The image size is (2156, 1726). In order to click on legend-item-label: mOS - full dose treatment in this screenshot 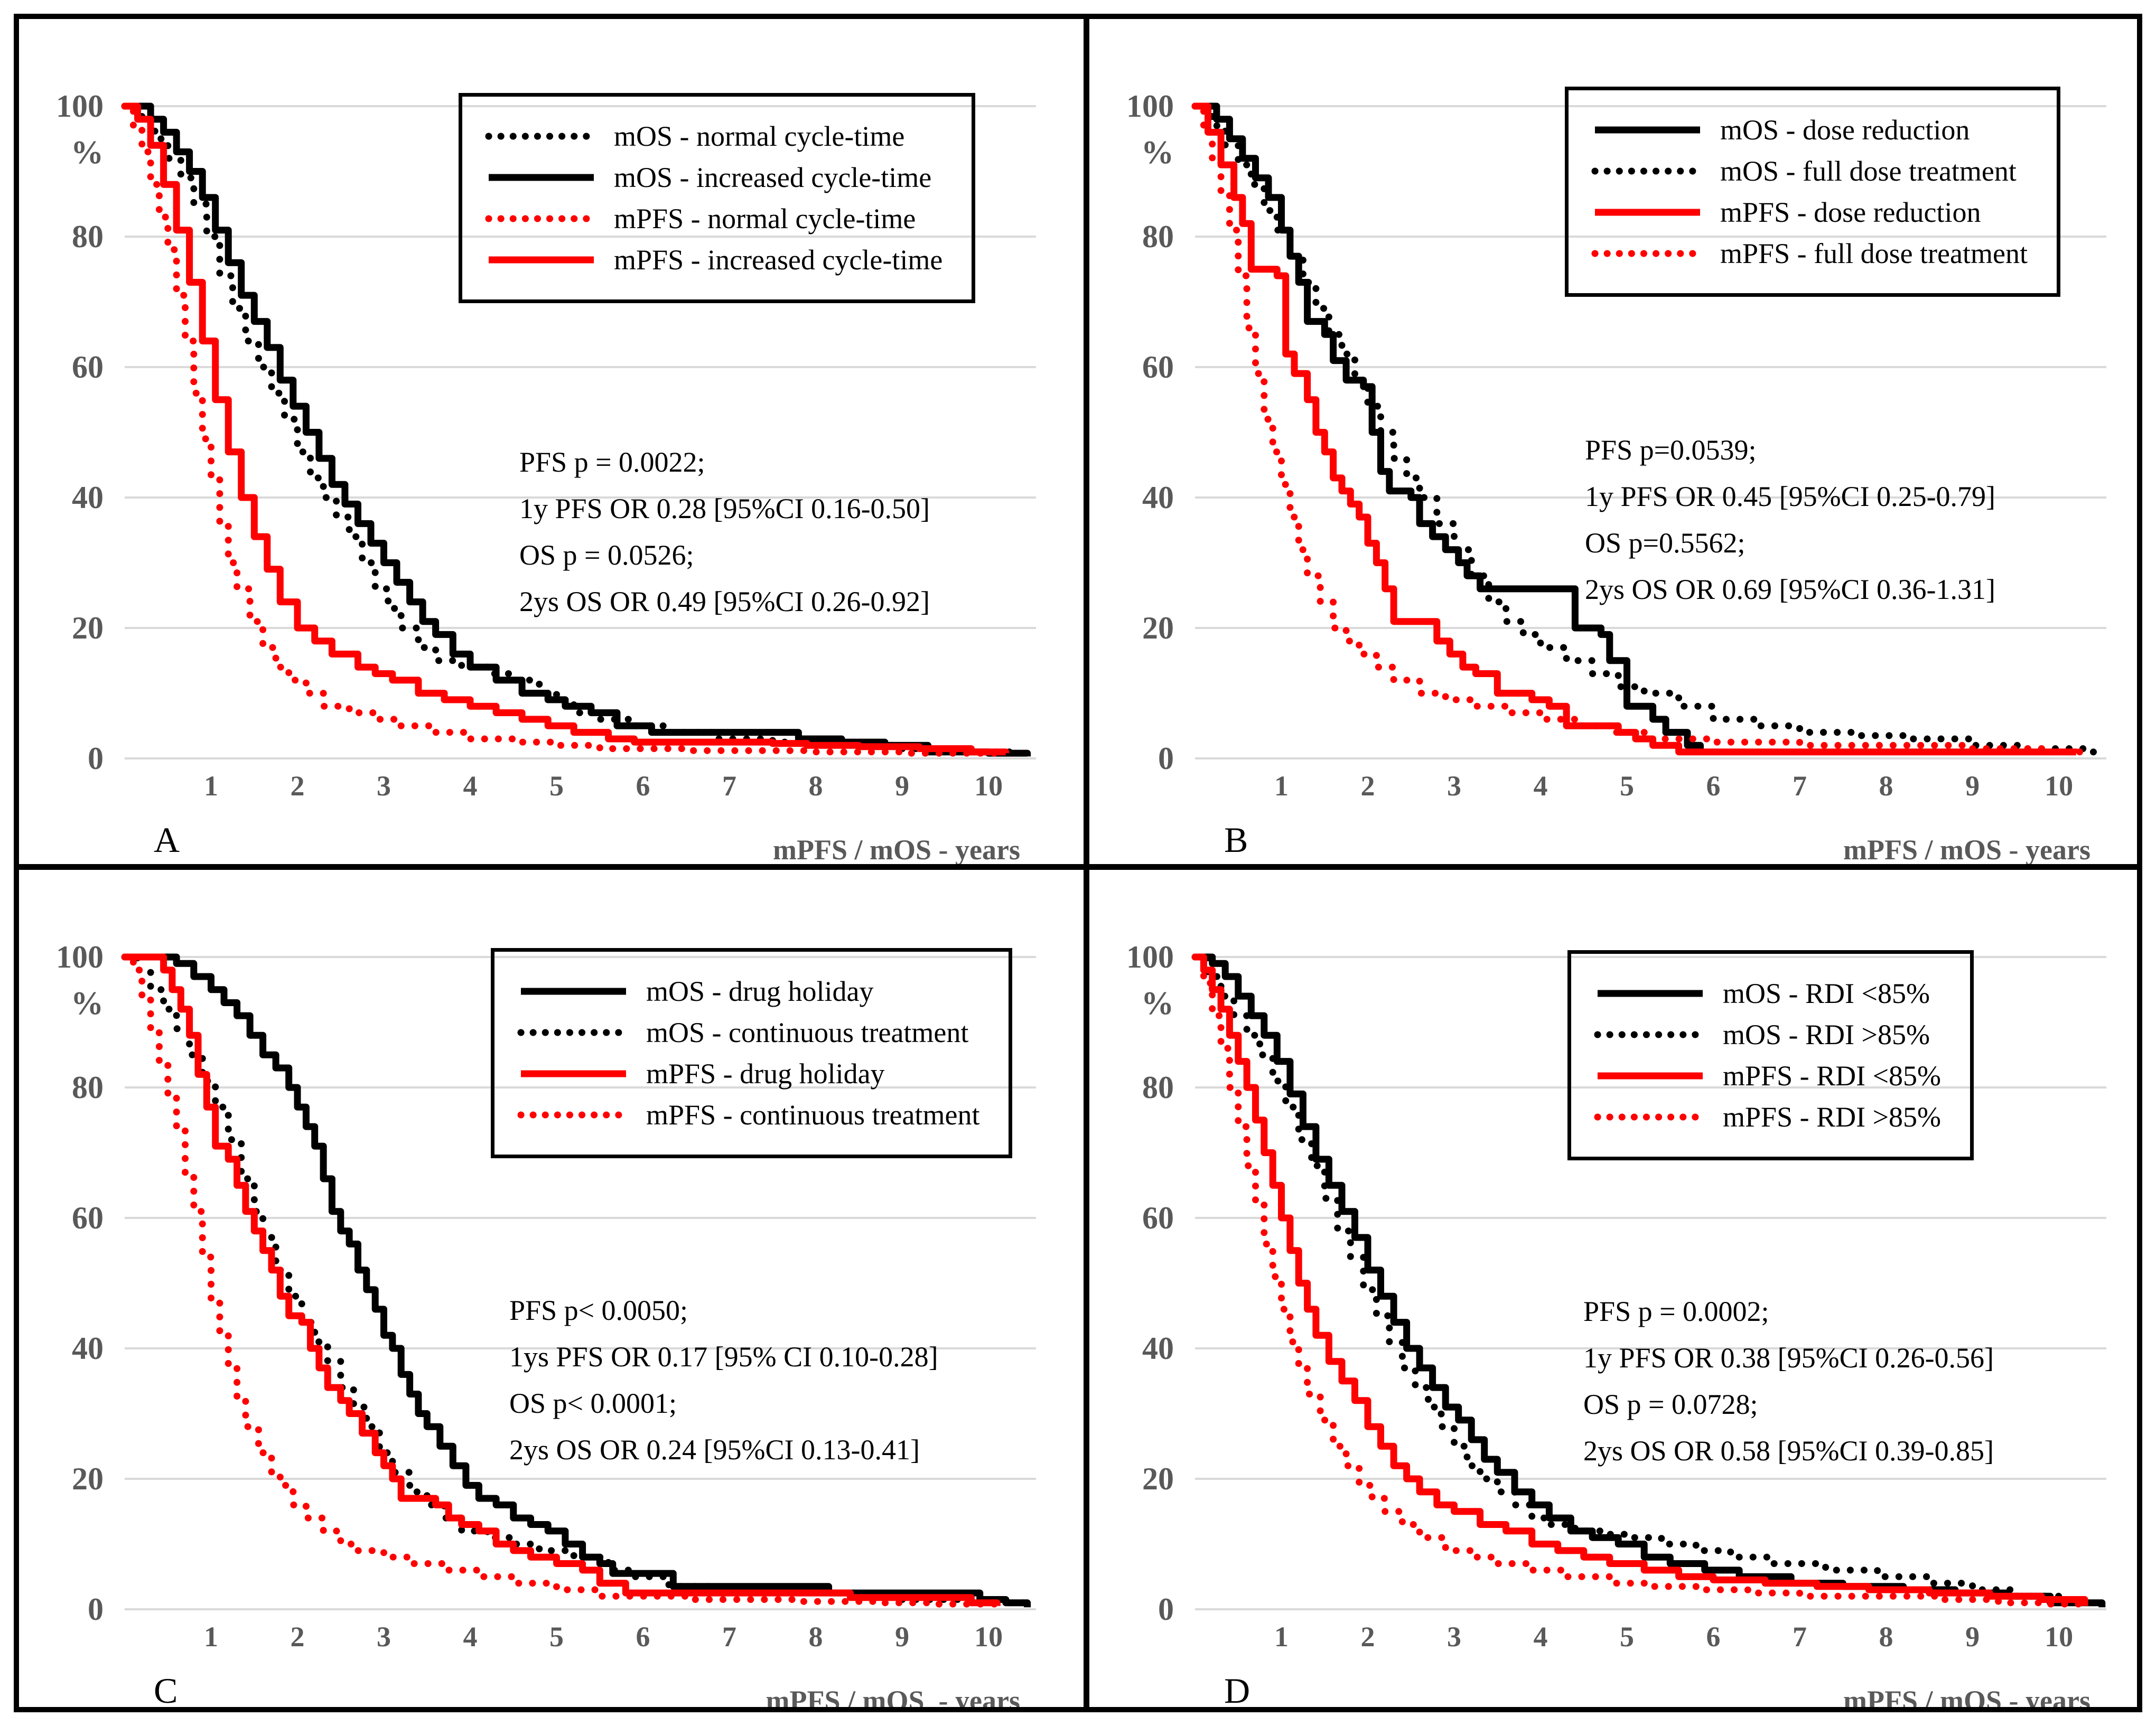, I will do `click(1868, 171)`.